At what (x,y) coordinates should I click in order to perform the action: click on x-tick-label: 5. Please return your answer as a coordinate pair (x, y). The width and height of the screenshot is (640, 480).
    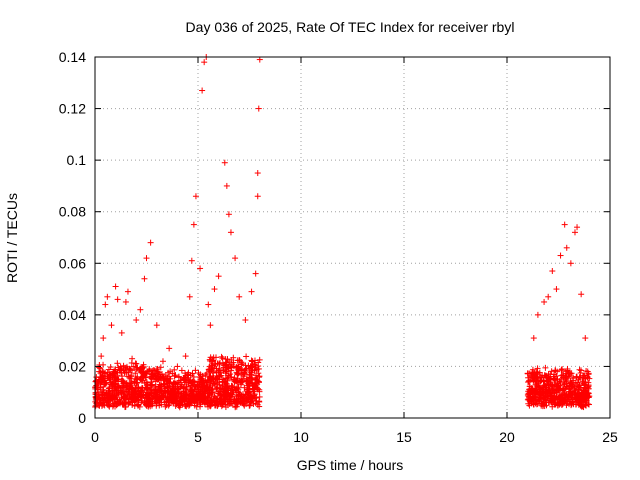
    Looking at the image, I should click on (198, 437).